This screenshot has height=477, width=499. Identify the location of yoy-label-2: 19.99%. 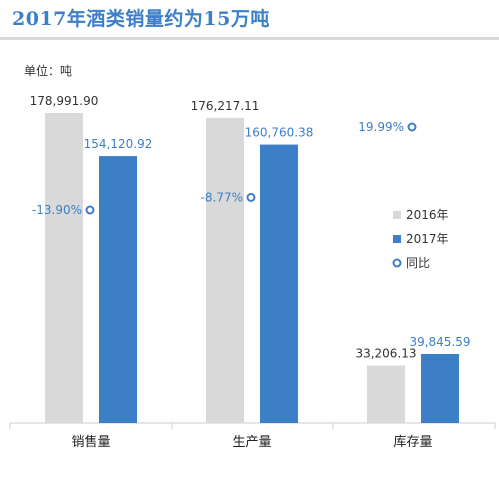
(381, 127).